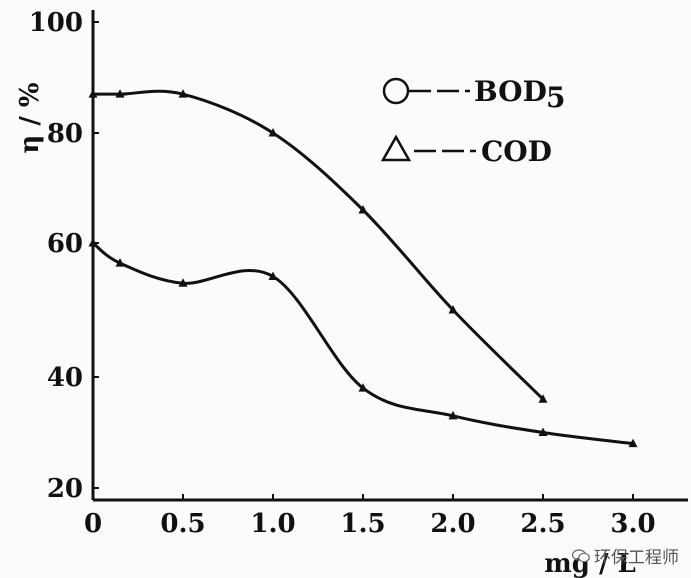 This screenshot has height=578, width=691. What do you see at coordinates (65, 378) in the screenshot?
I see `y-tick-label: 40` at bounding box center [65, 378].